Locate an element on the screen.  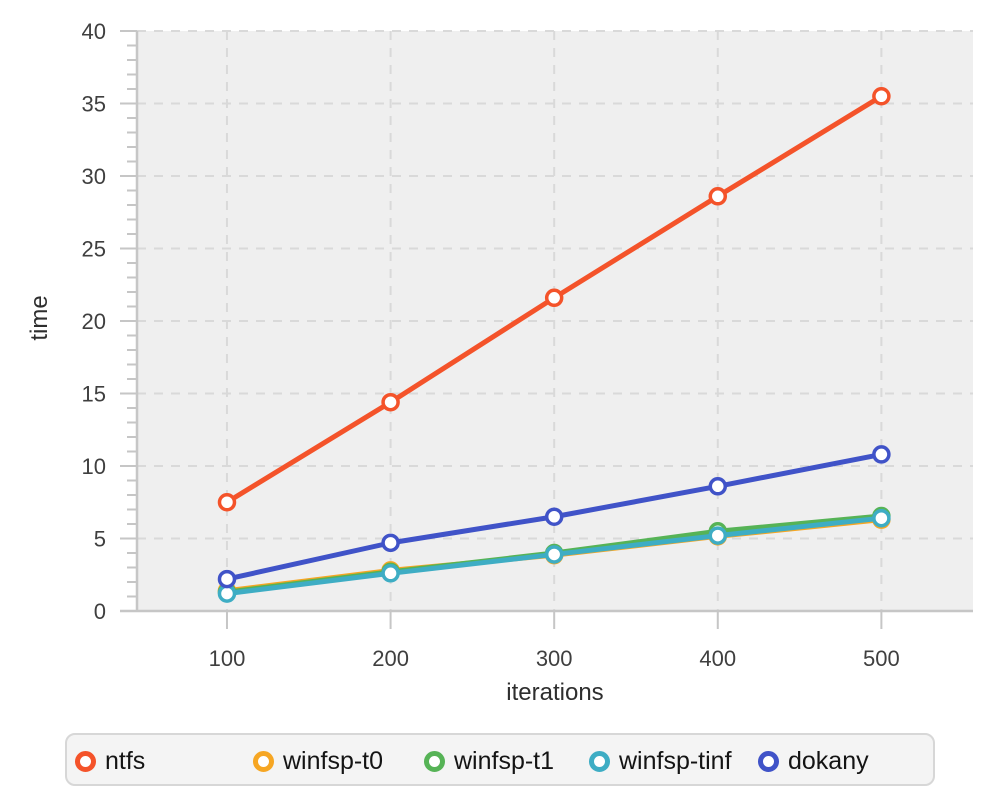
legend-item-winfsp-t1: winfsp-t1 is located at coordinates (489, 761).